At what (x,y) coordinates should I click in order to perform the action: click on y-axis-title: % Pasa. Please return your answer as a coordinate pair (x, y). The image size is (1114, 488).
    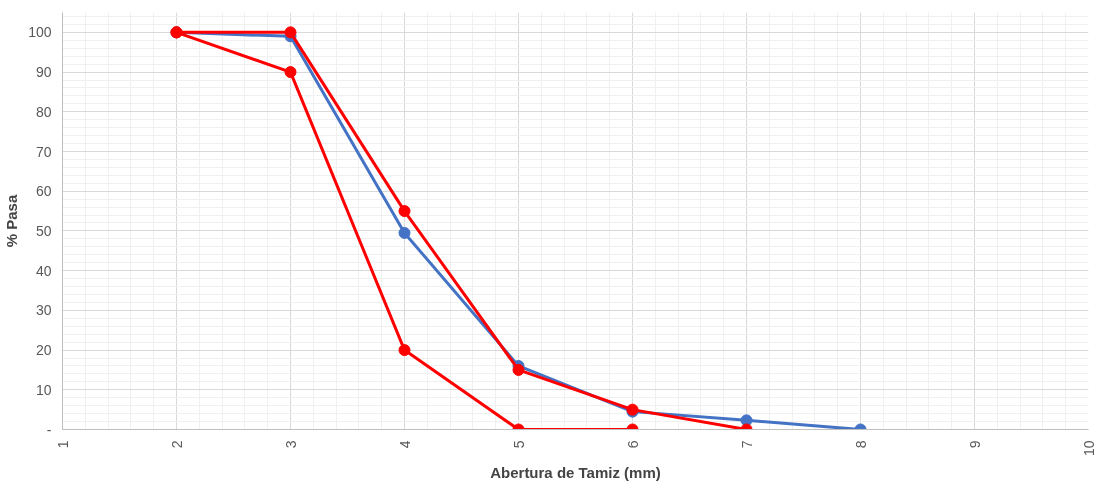
    Looking at the image, I should click on (12, 221).